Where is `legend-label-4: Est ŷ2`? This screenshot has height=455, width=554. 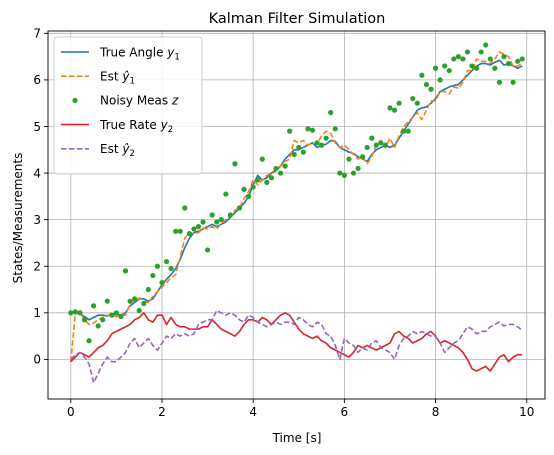 legend-label-4: Est ŷ2 is located at coordinates (117, 150).